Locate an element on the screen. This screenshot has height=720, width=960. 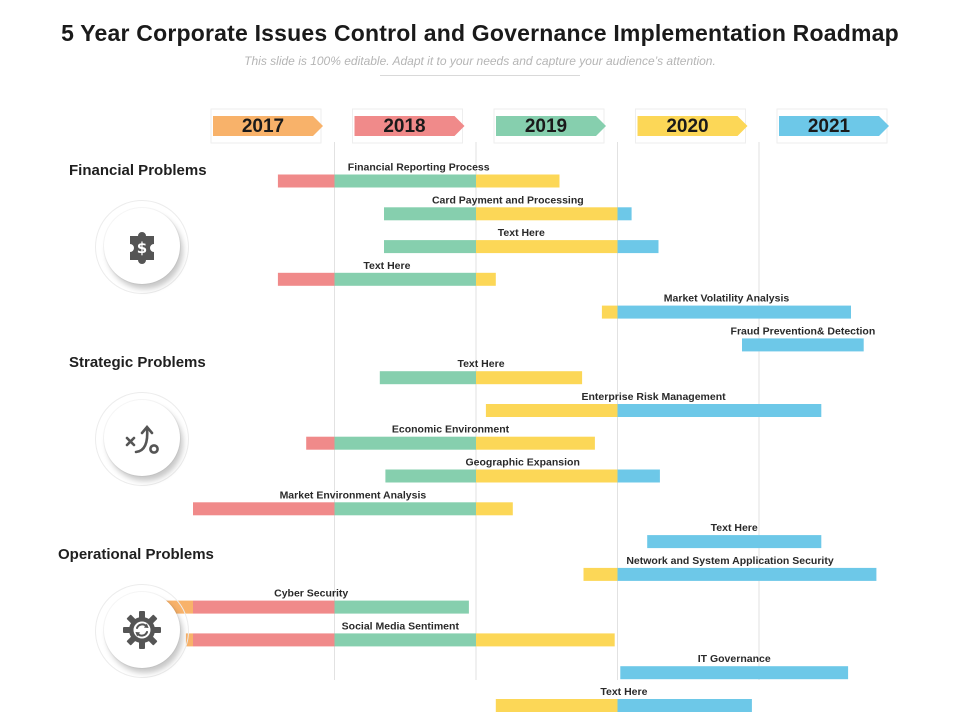
icon-ring-financial is located at coordinates (142, 247).